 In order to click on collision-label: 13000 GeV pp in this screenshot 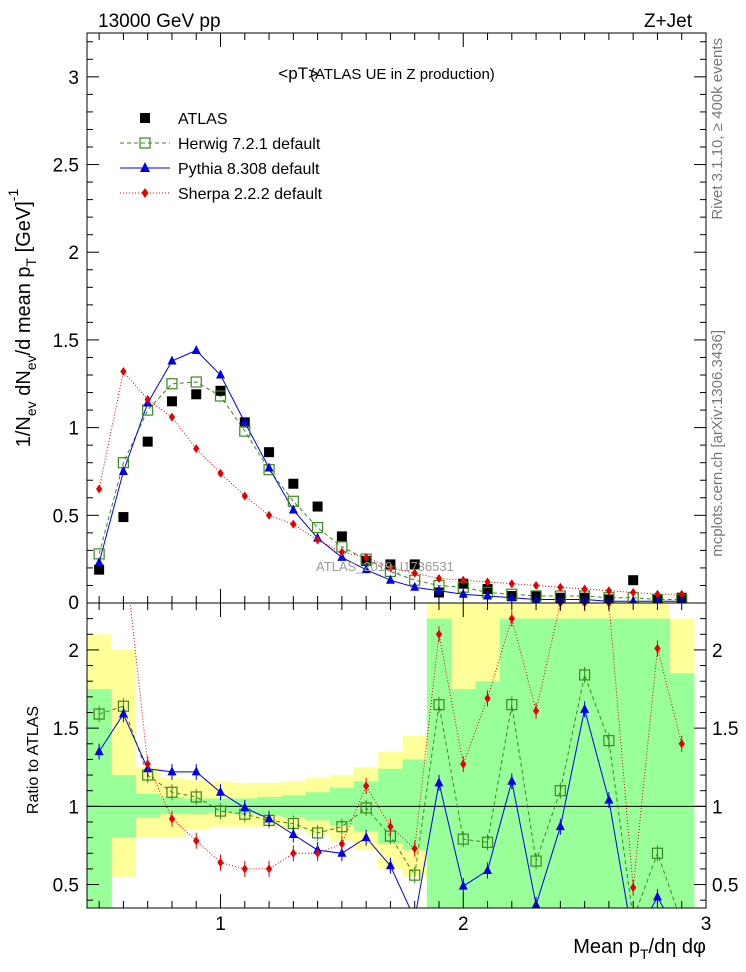, I will do `click(159, 21)`.